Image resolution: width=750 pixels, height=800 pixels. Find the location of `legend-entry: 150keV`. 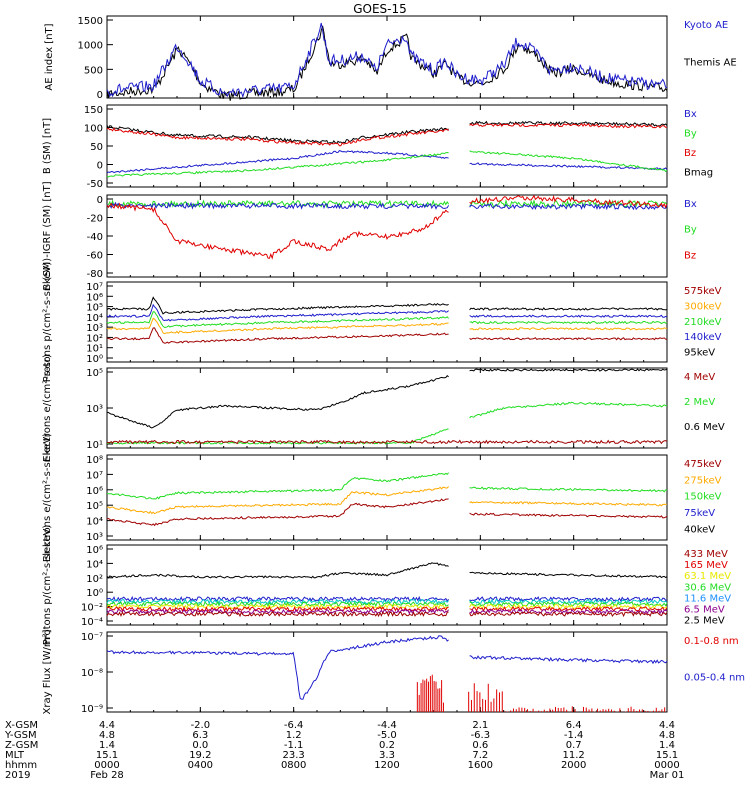

legend-entry: 150keV is located at coordinates (703, 497).